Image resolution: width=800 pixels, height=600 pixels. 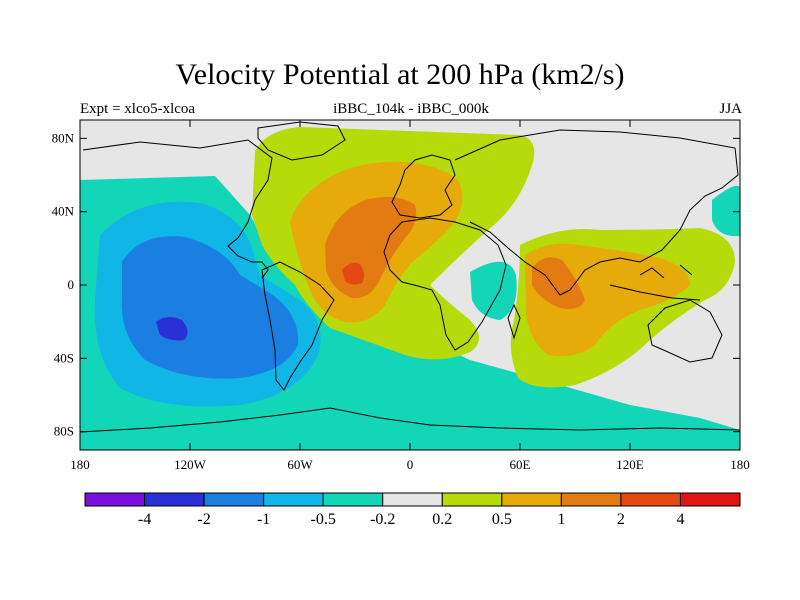 What do you see at coordinates (561, 519) in the screenshot?
I see `colorbar-label: 1` at bounding box center [561, 519].